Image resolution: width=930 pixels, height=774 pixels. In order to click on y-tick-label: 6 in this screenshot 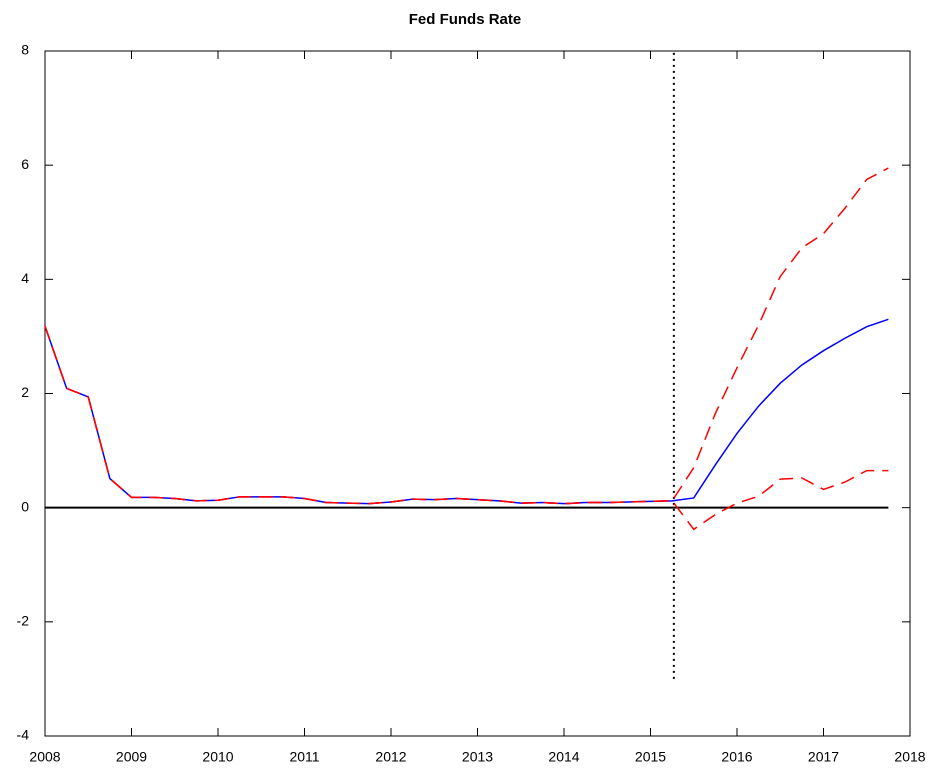, I will do `click(25, 164)`.